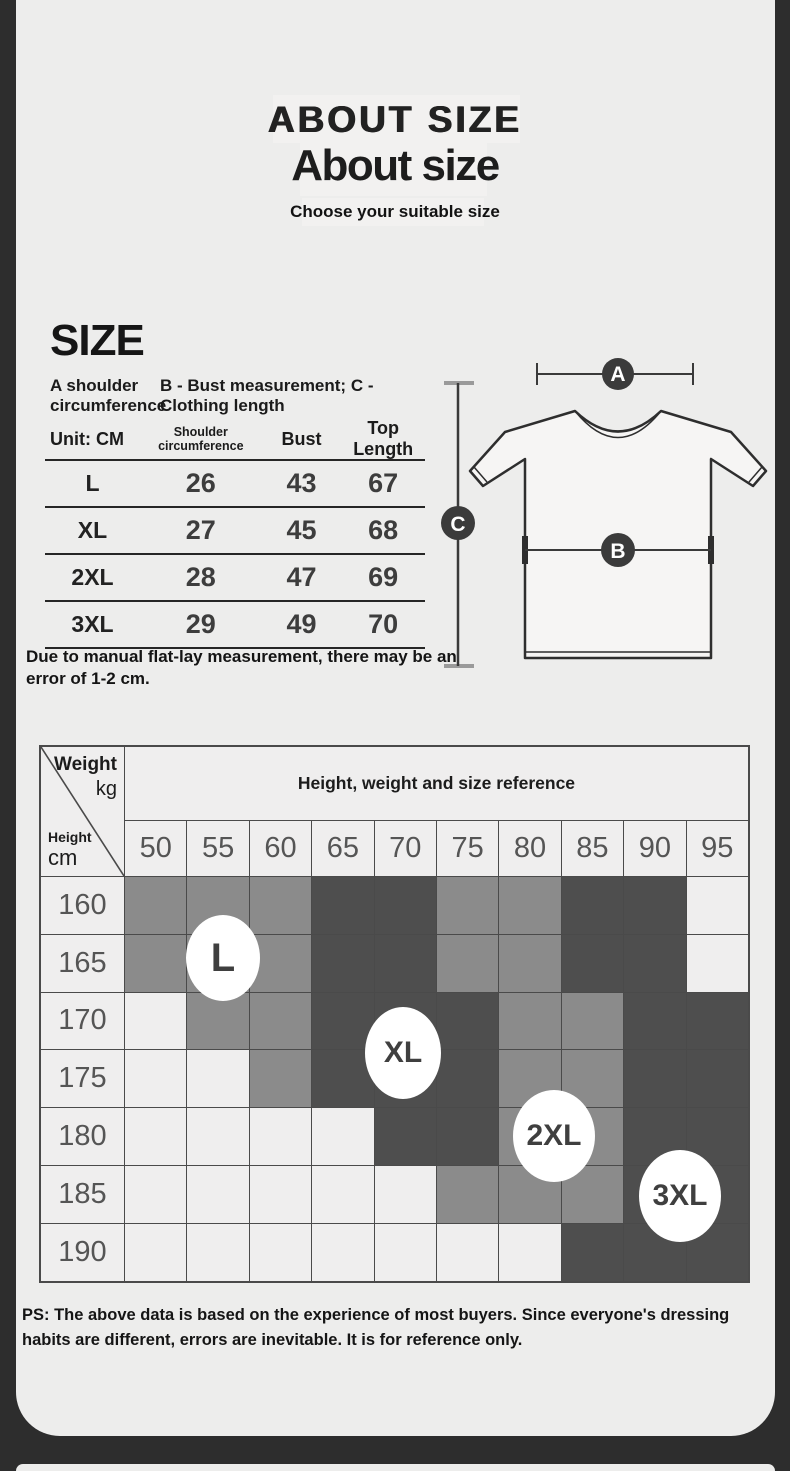 The width and height of the screenshot is (790, 1471). What do you see at coordinates (82, 1021) in the screenshot?
I see `height-row-label: 170` at bounding box center [82, 1021].